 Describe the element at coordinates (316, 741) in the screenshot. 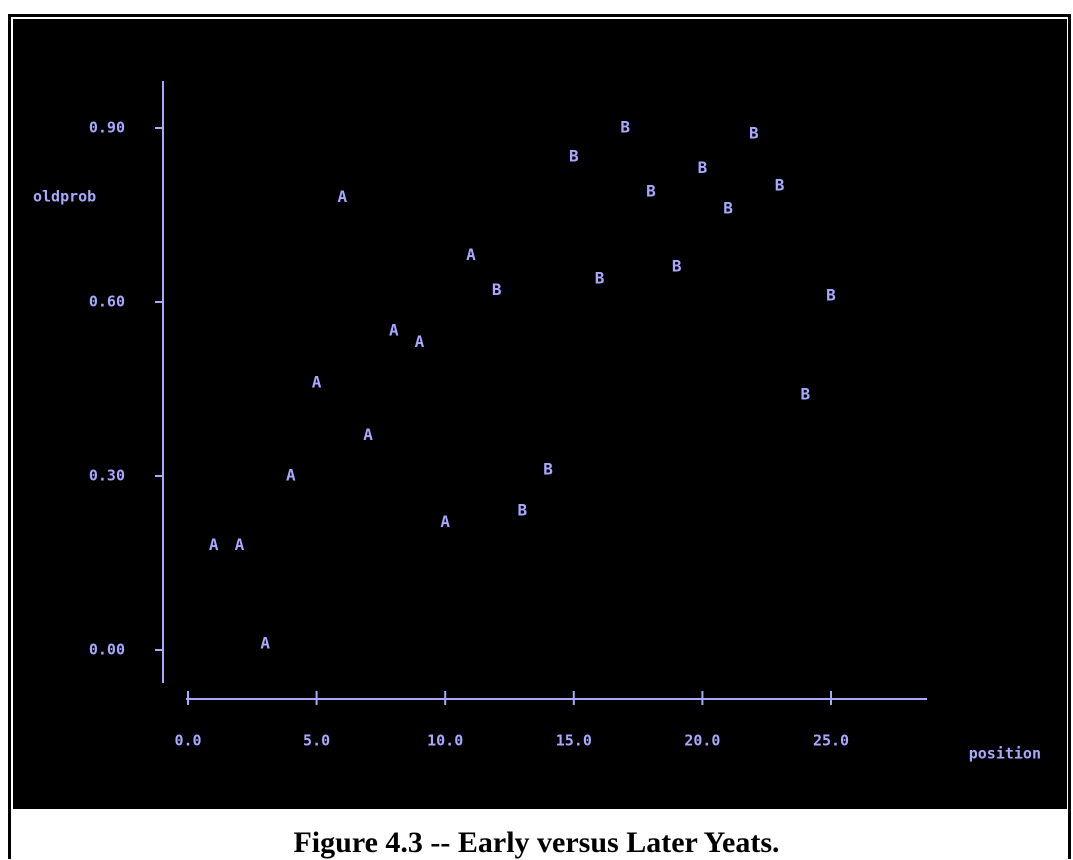

I see `x-tick-label: 5.0` at that location.